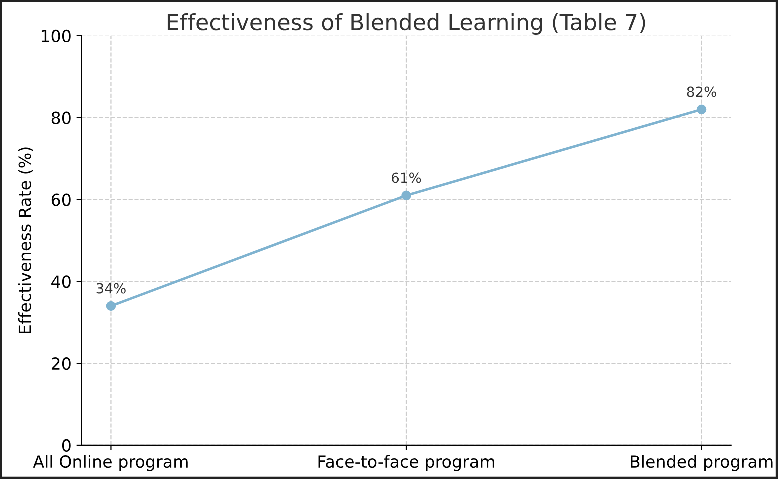  What do you see at coordinates (61, 118) in the screenshot?
I see `y-tick-label: 80` at bounding box center [61, 118].